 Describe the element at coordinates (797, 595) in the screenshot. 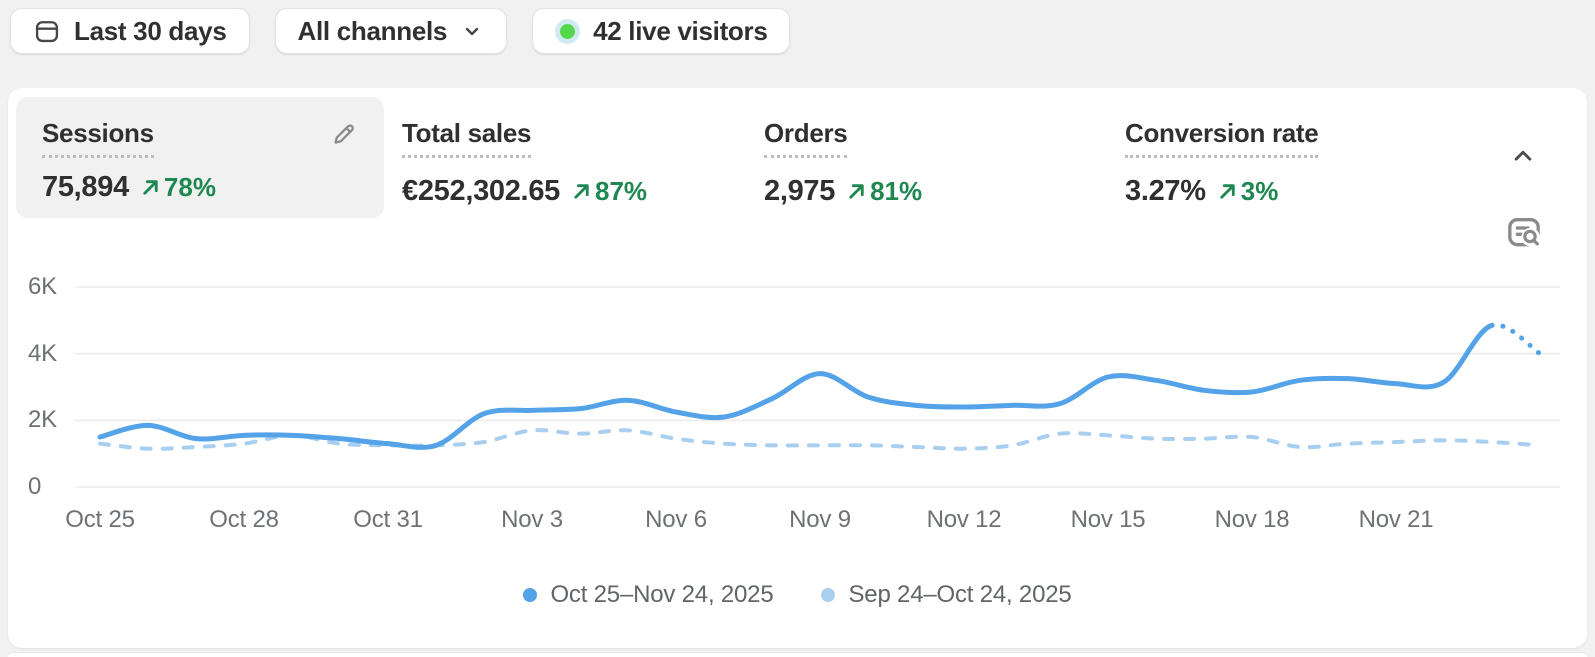

I see `chart-legend: Oct 25–Nov 24, 2025 Sep 24–Oct 24, 2025` at that location.